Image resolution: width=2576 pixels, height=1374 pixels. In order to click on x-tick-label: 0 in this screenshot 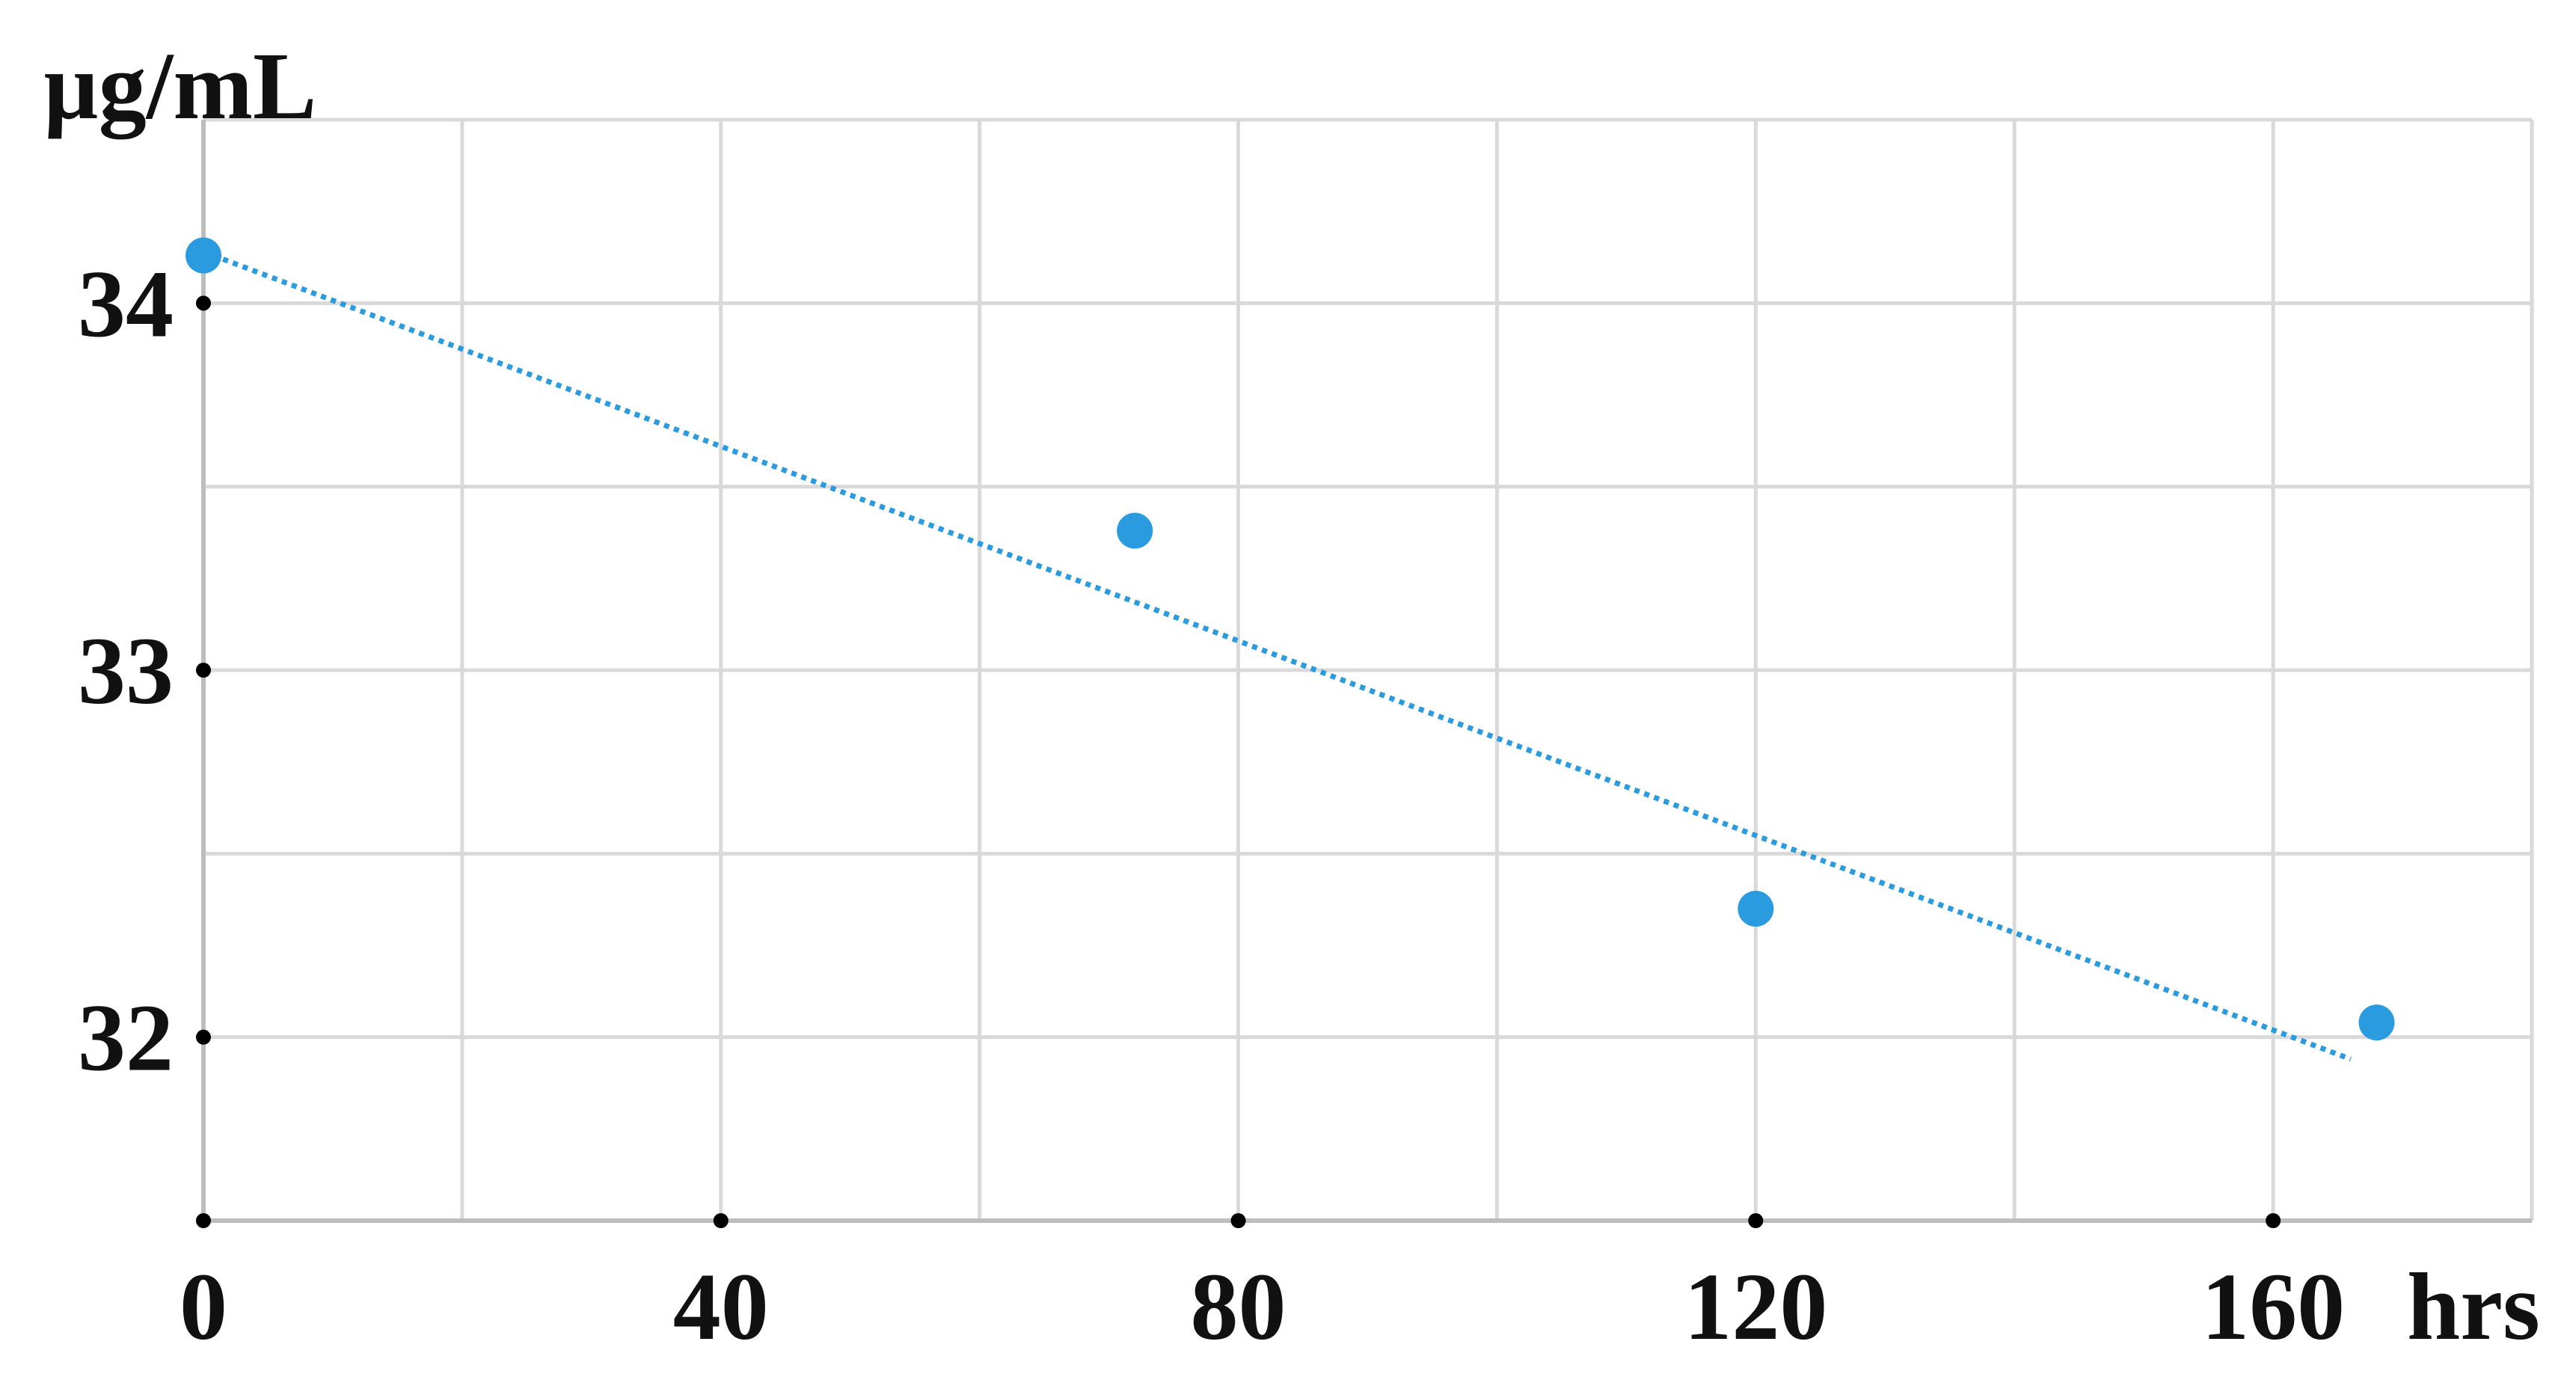, I will do `click(203, 1307)`.